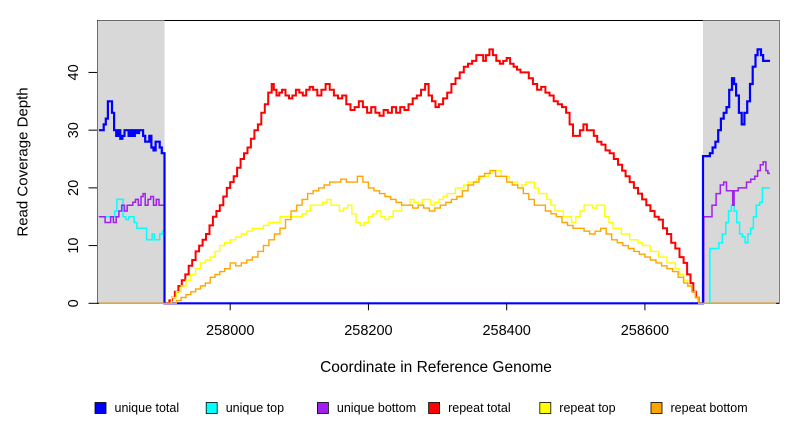 The height and width of the screenshot is (437, 792). What do you see at coordinates (74, 246) in the screenshot?
I see `y-tick-label: 10` at bounding box center [74, 246].